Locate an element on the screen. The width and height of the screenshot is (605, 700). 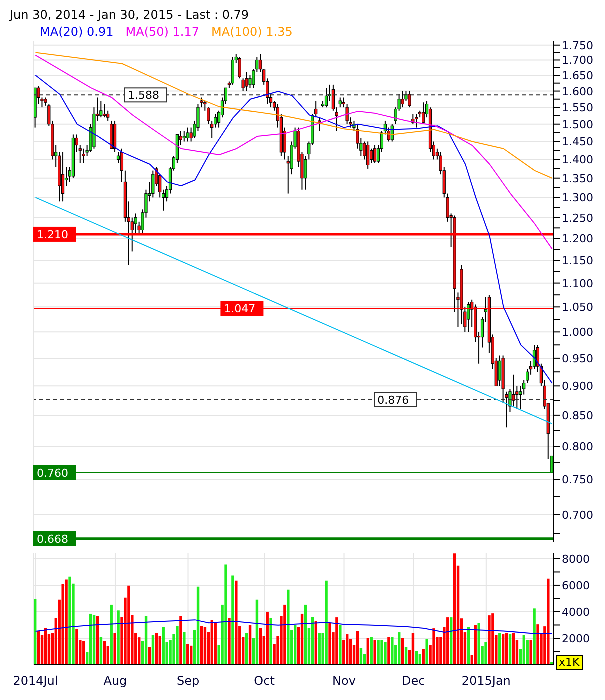
y-tick-label: 1.400 is located at coordinates (578, 160).